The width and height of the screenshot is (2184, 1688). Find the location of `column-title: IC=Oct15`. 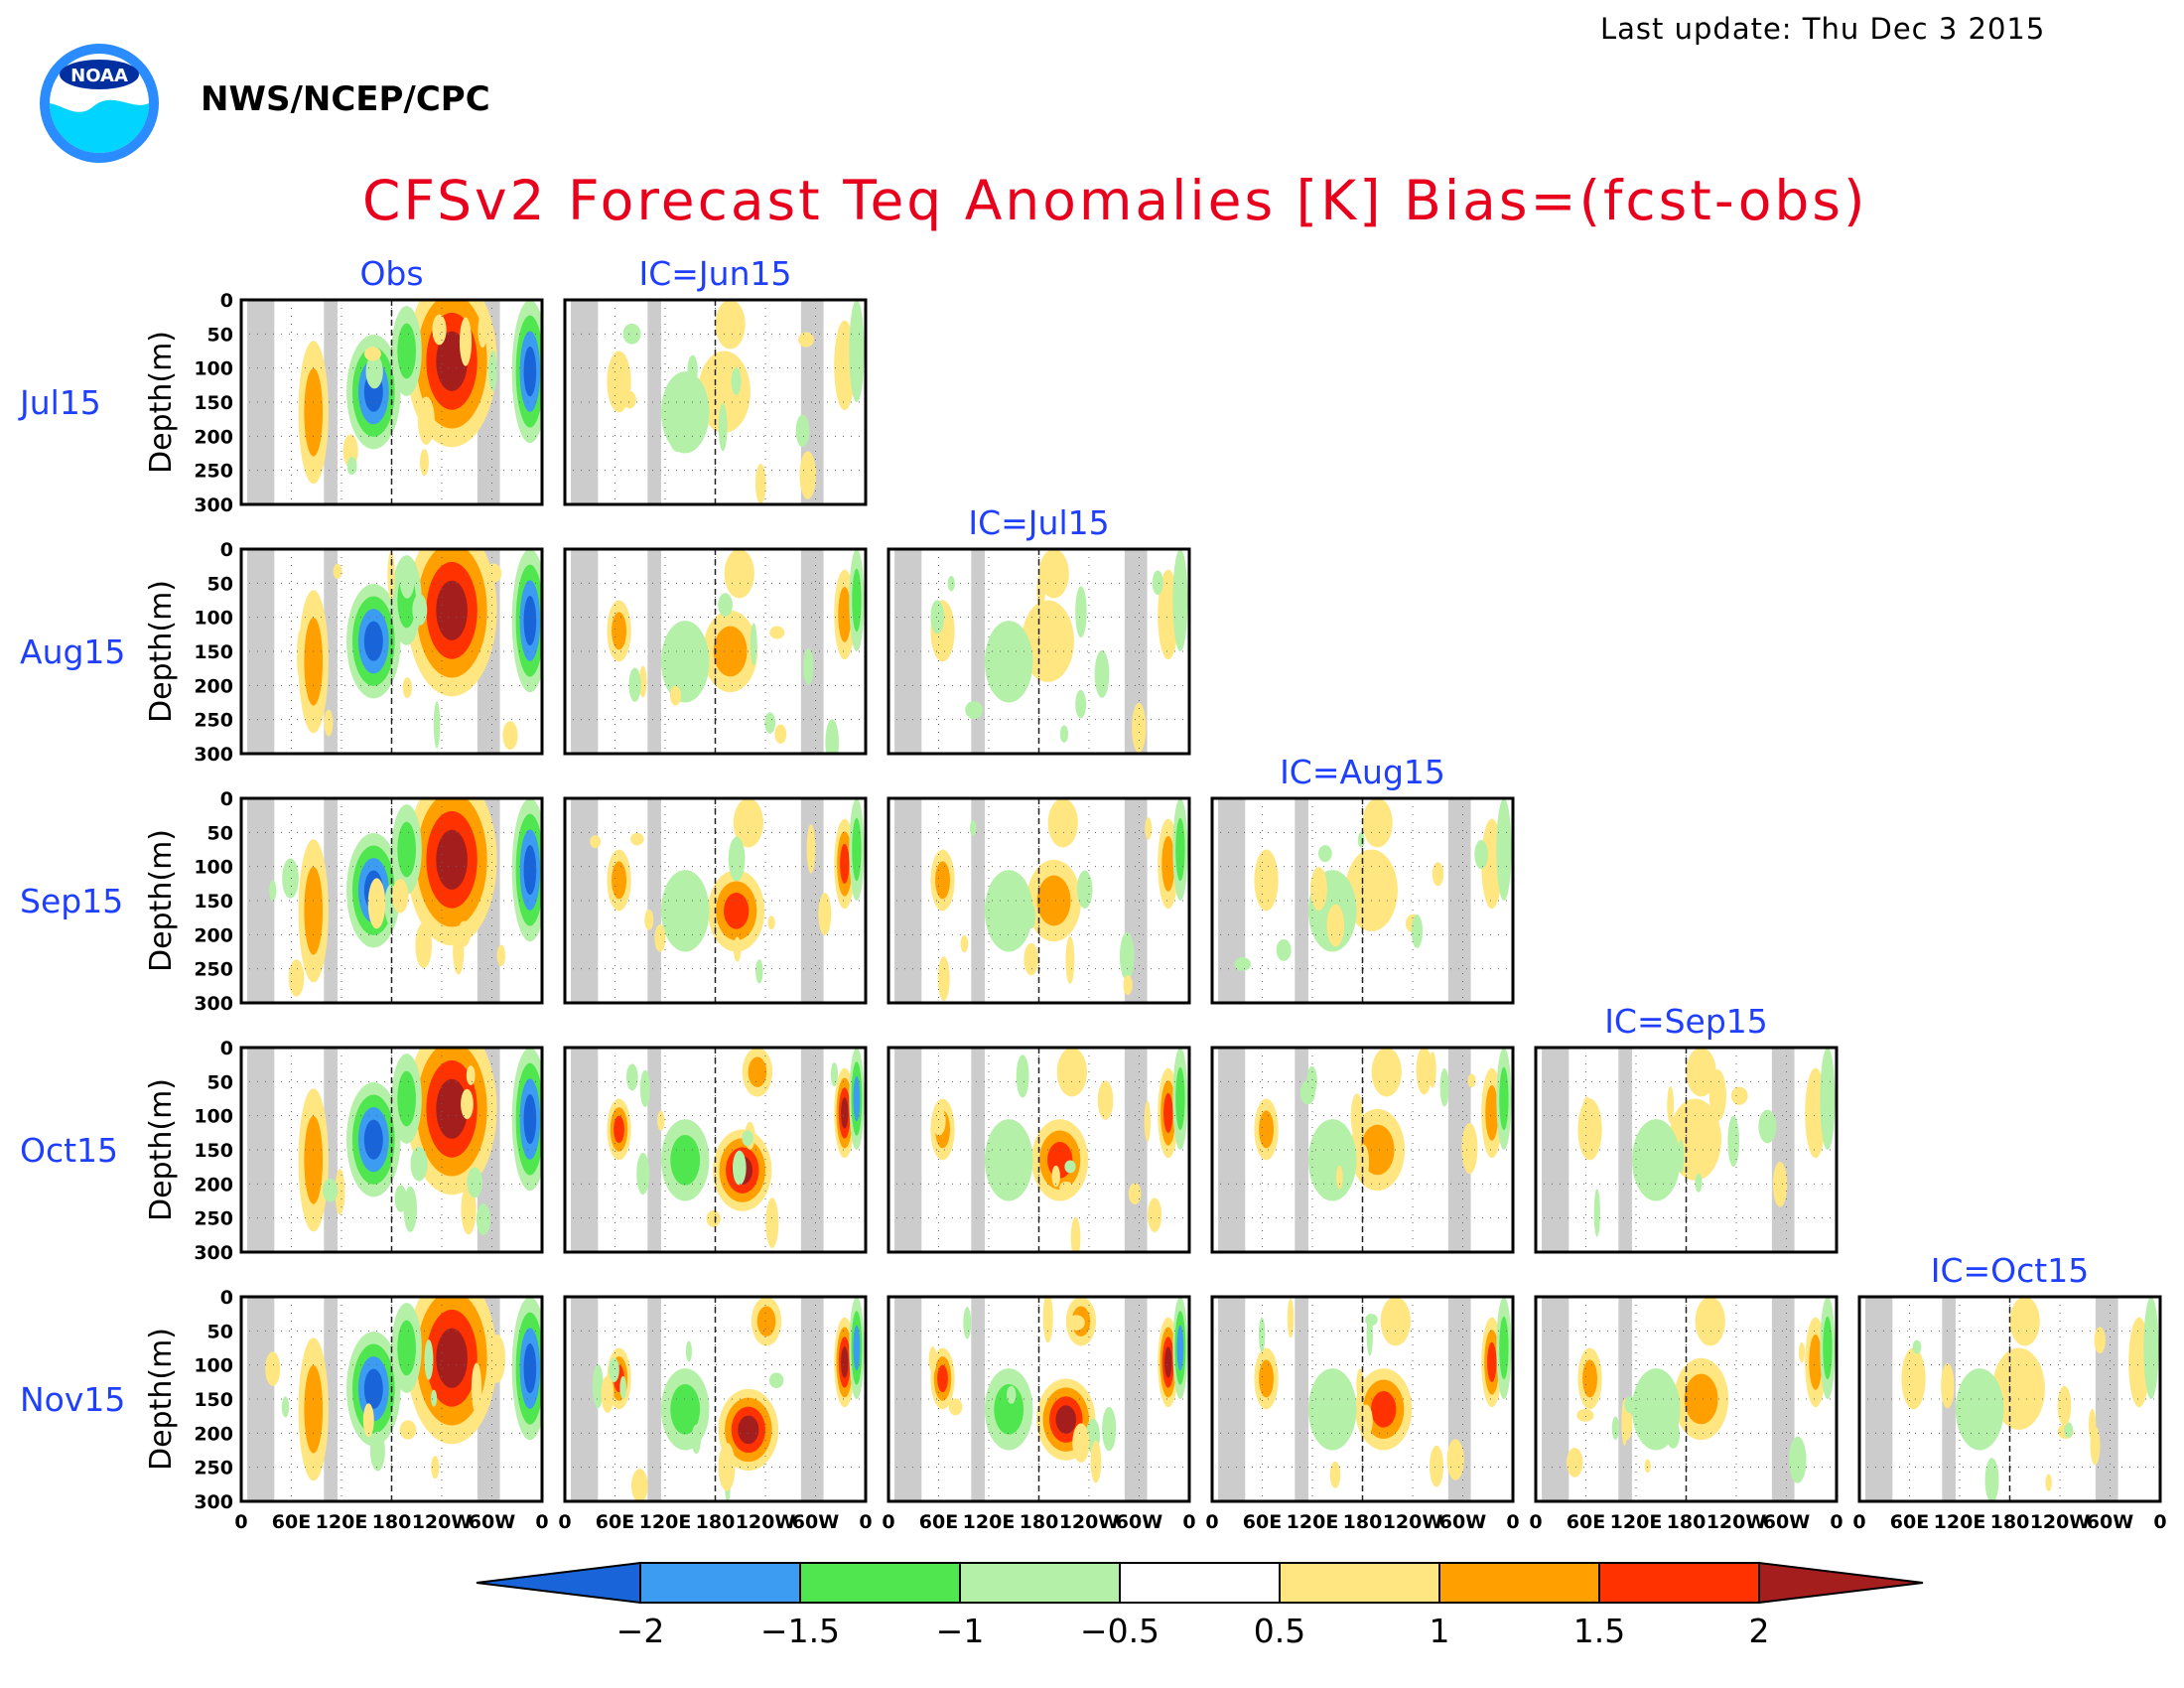

column-title: IC=Oct15 is located at coordinates (2010, 1270).